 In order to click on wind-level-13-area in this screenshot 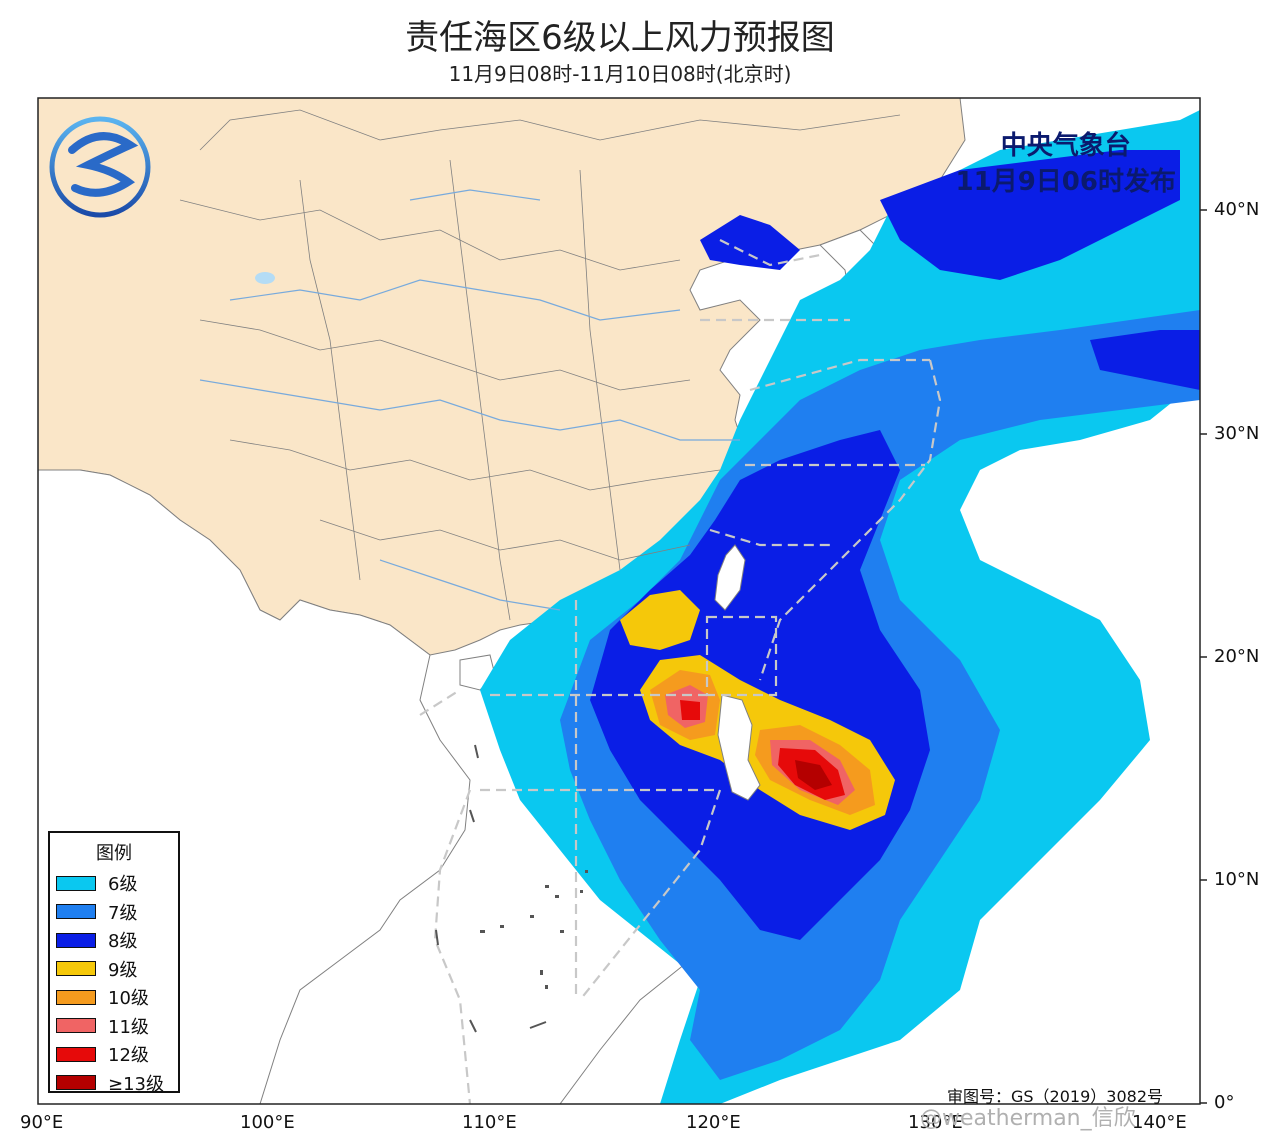, I will do `click(813, 775)`.